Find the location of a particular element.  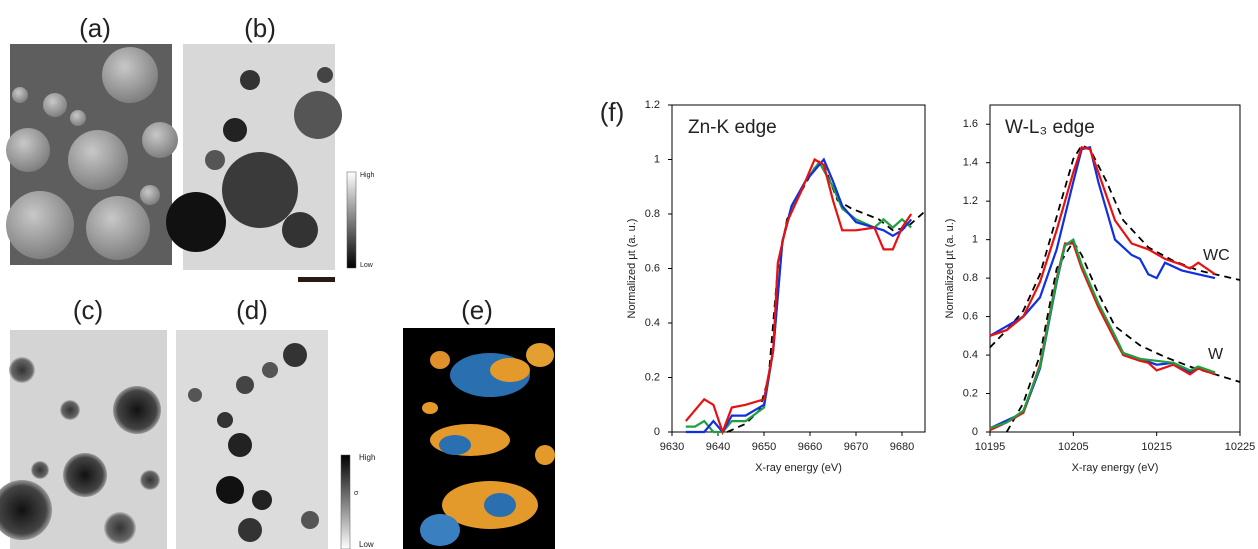

chart-title: W-L₃ edge is located at coordinates (1050, 127).